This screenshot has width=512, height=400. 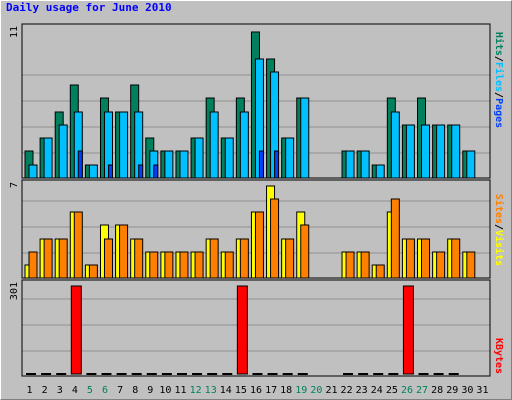 What do you see at coordinates (347, 390) in the screenshot?
I see `x-axis-day-label: 22` at bounding box center [347, 390].